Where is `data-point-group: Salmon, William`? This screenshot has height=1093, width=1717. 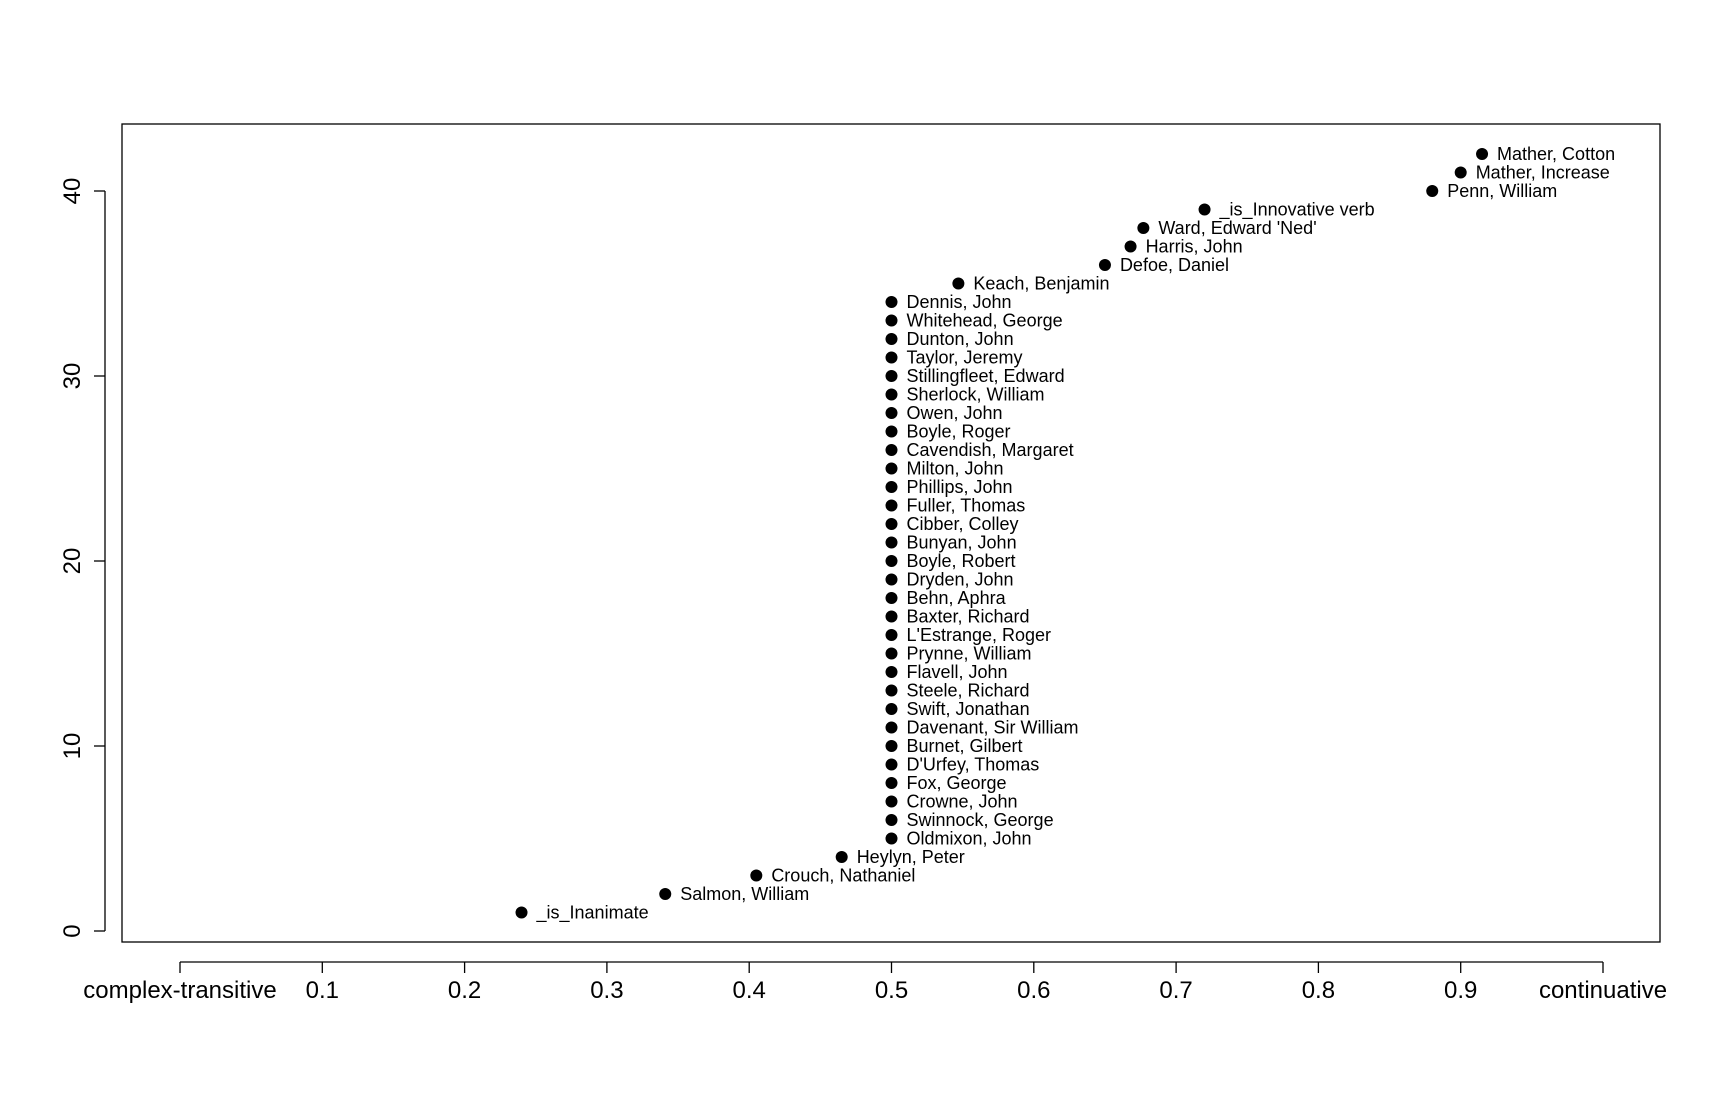
data-point-group: Salmon, William is located at coordinates (734, 894).